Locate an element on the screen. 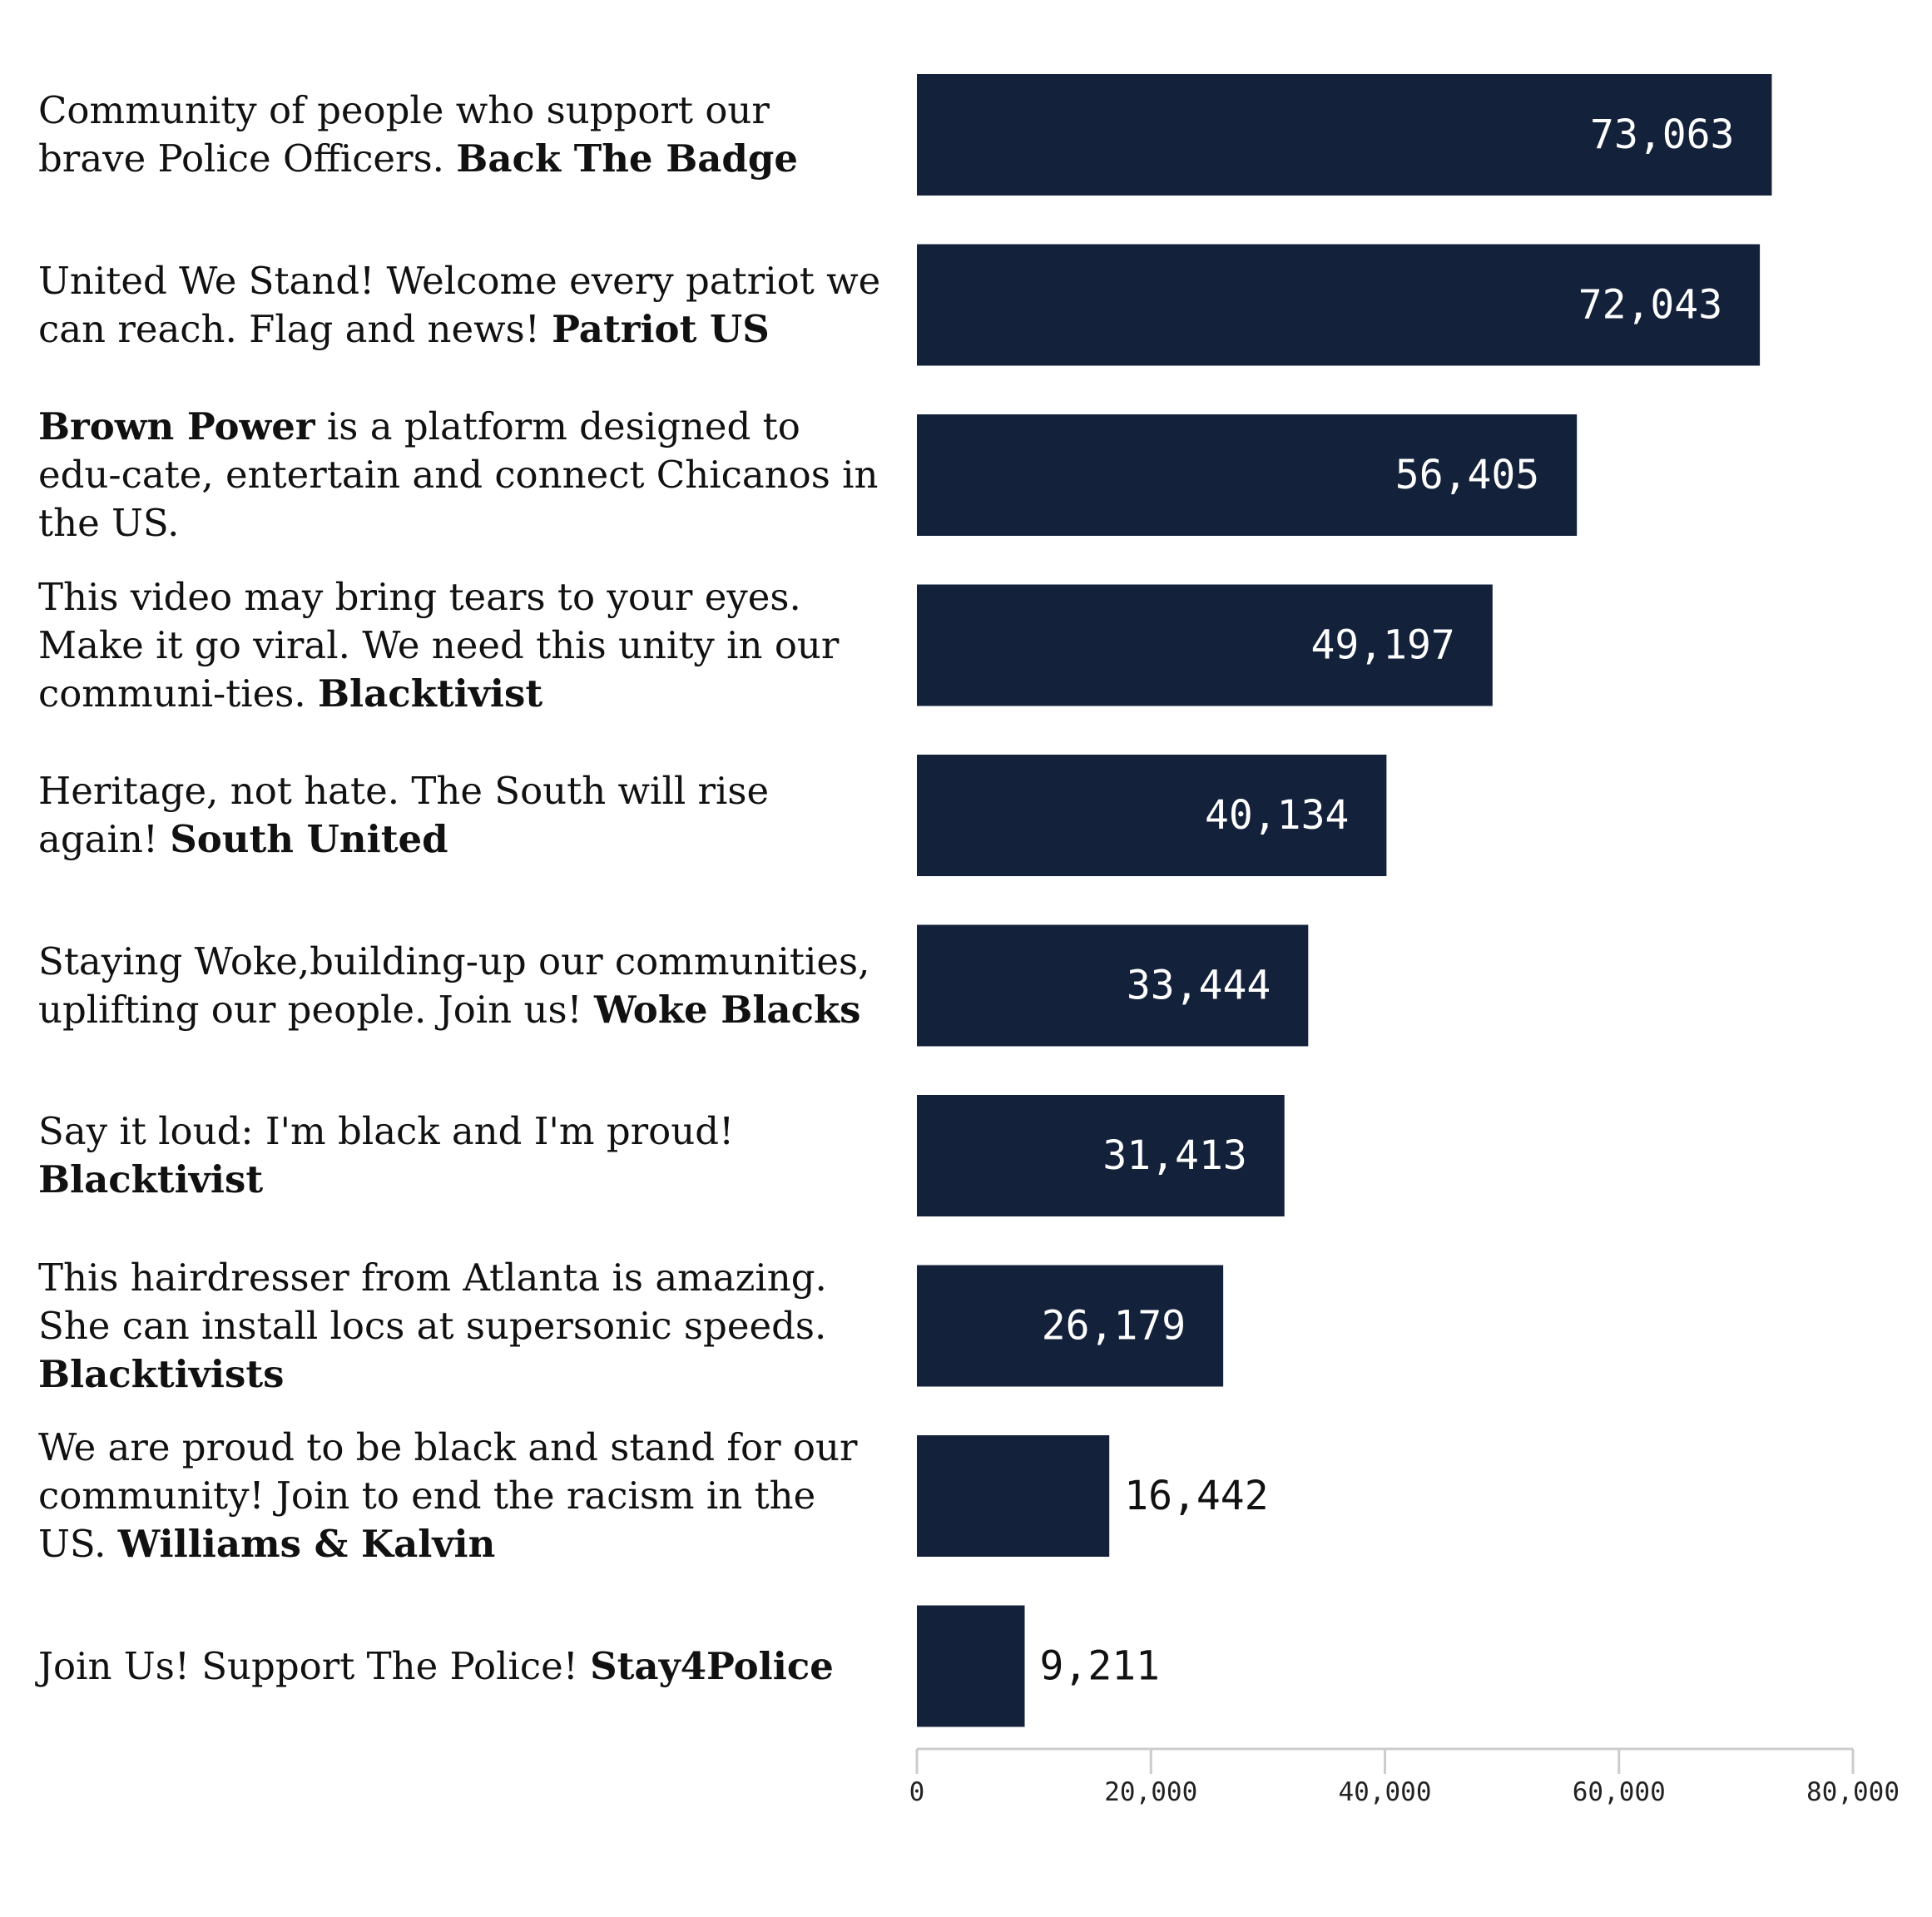  category-label: Join Us! Support The Police! Stay4Police is located at coordinates (463, 1667).